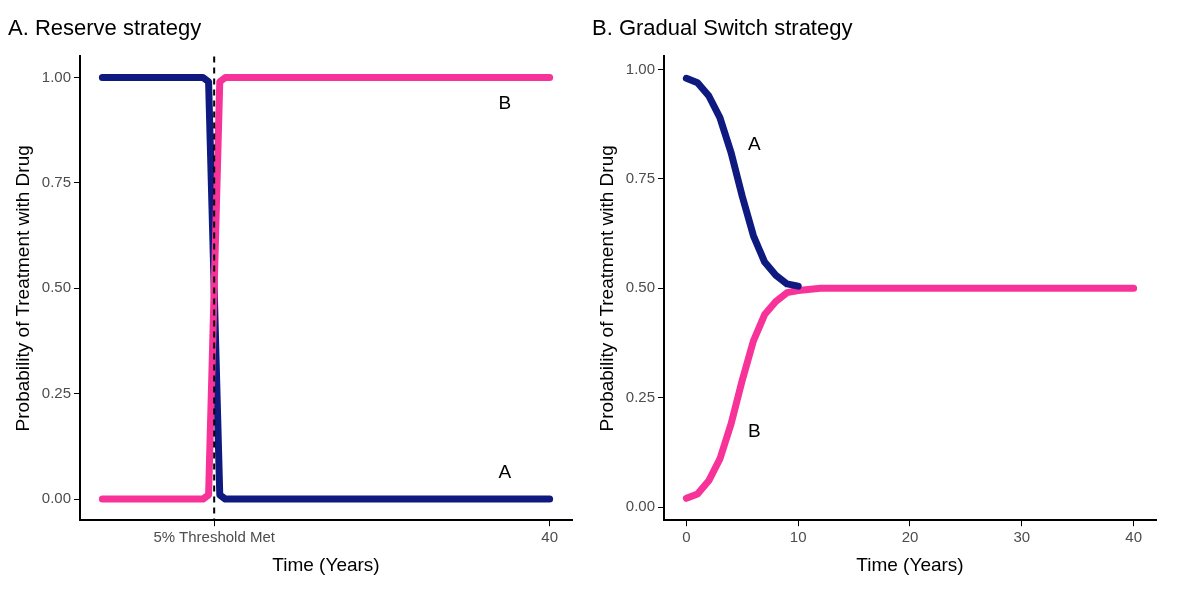 This screenshot has height=589, width=1184. What do you see at coordinates (798, 537) in the screenshot?
I see `x-tick-label: 10` at bounding box center [798, 537].